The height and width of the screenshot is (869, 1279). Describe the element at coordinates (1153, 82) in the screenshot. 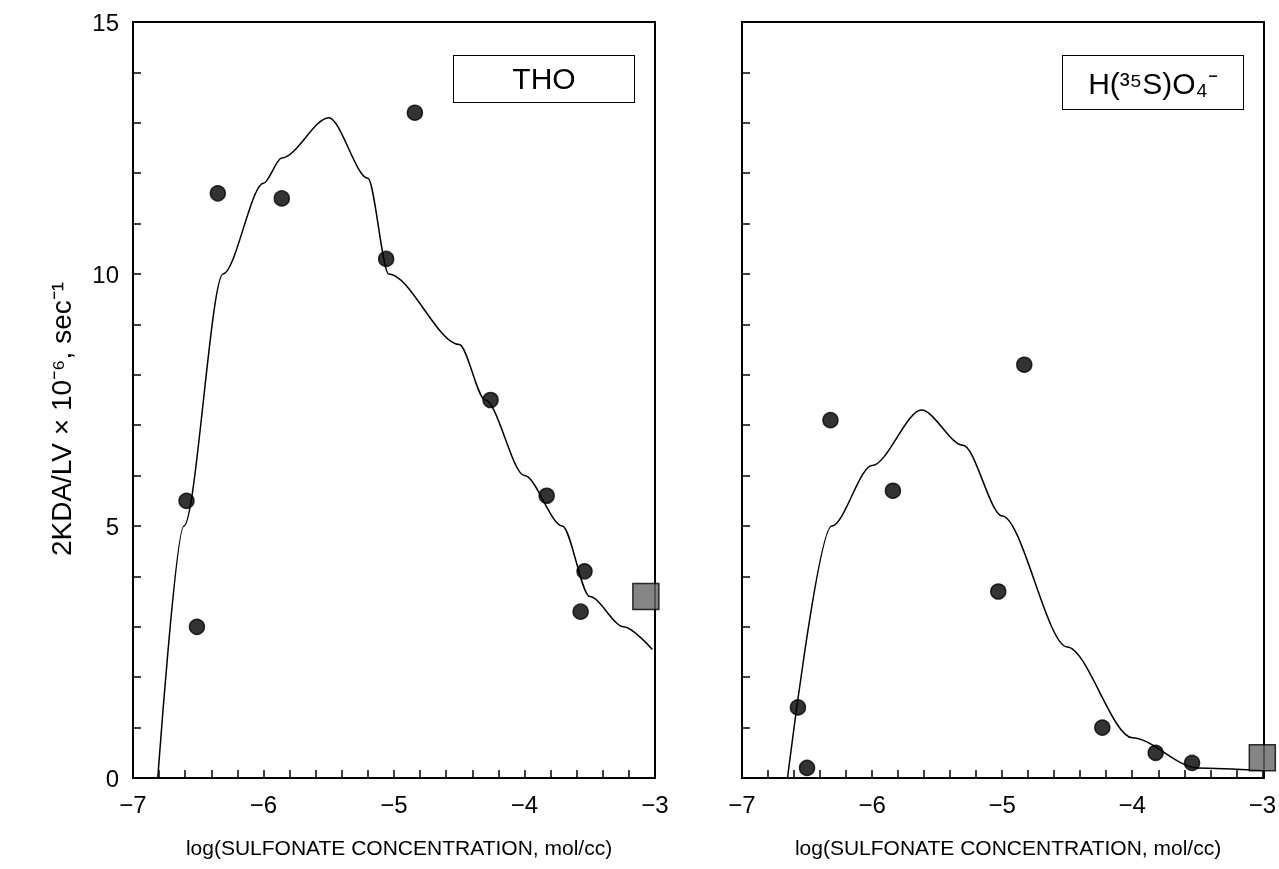

I see `label-frame: H(³⁵S)O₄⁻` at that location.